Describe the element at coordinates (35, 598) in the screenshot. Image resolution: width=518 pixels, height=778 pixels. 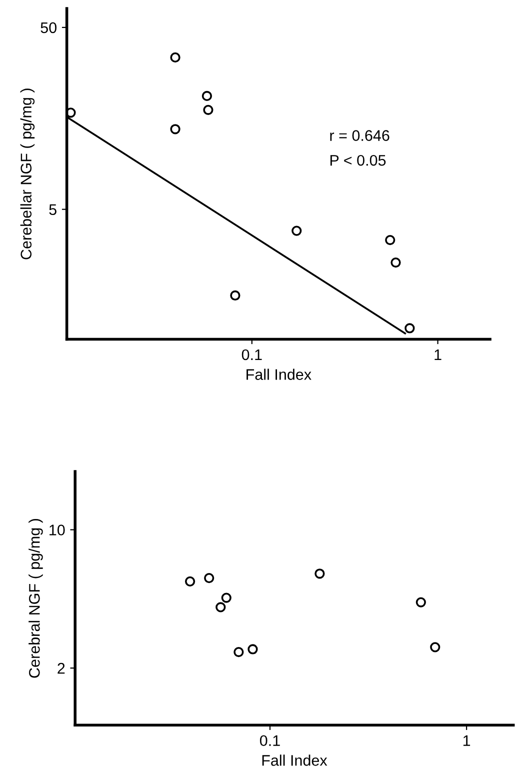
I see `y-axis-title: Cerebral NGF ( pg/mg )` at that location.